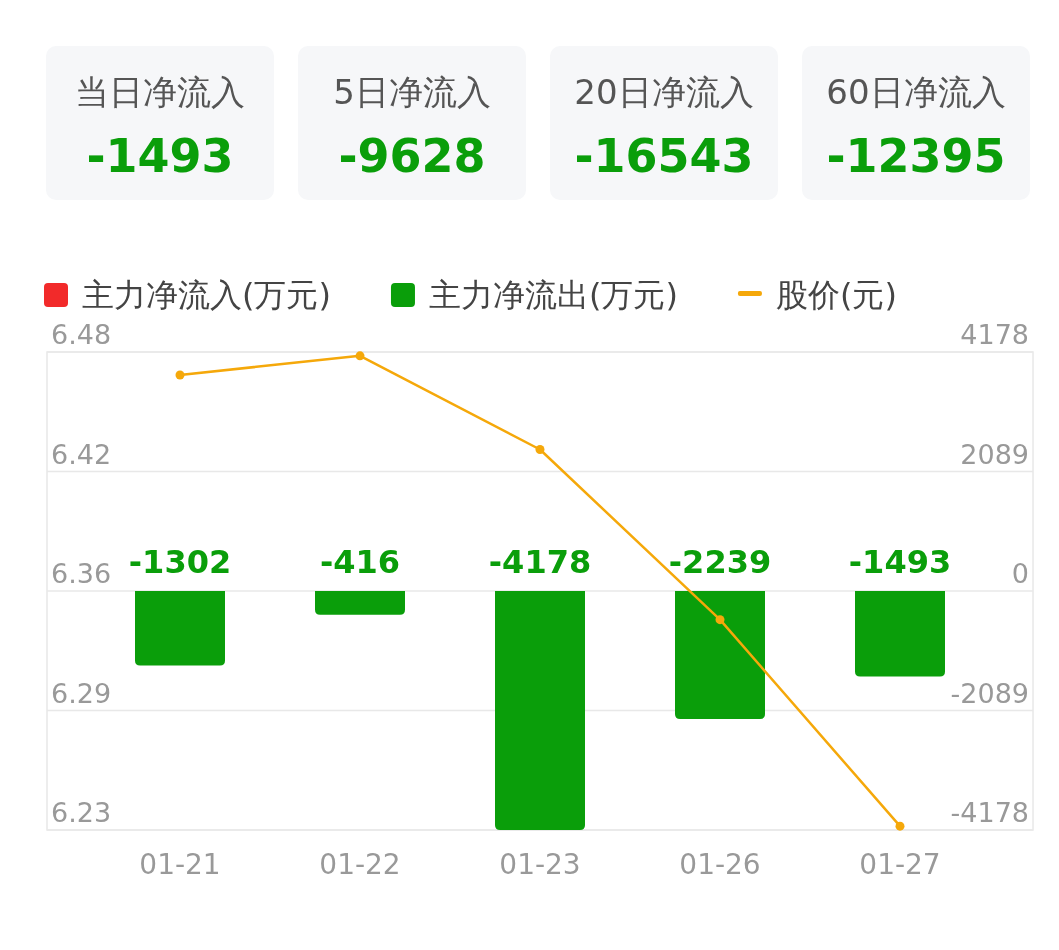  Describe the element at coordinates (1020, 573) in the screenshot. I see `y2-tick-label: 0` at that location.